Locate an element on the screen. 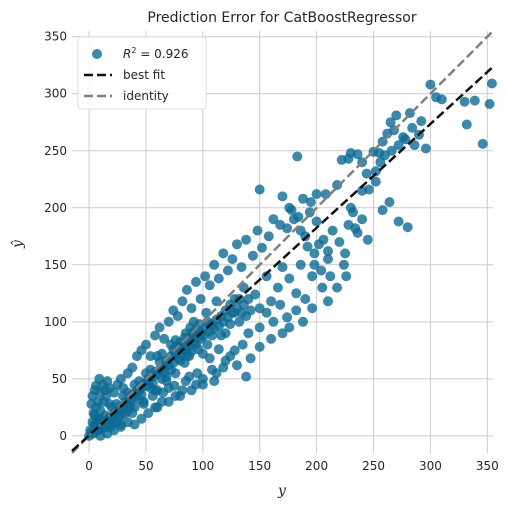  legend-best-fit-label: best fit is located at coordinates (144, 75).